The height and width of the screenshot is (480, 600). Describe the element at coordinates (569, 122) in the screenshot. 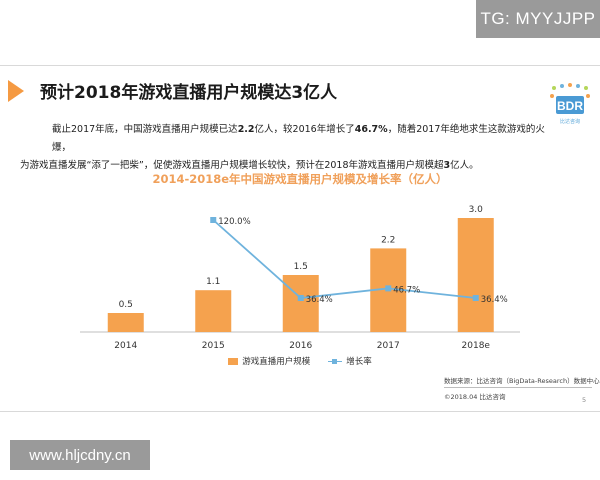

I see `logo-subtext: 比达咨询` at that location.